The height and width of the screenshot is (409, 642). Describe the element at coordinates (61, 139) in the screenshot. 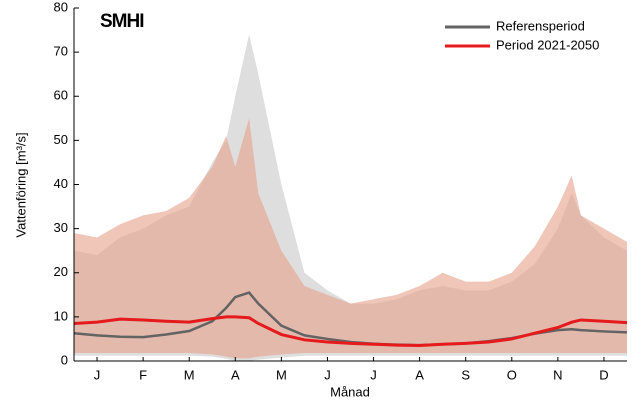

I see `y-tick-label: 50` at that location.